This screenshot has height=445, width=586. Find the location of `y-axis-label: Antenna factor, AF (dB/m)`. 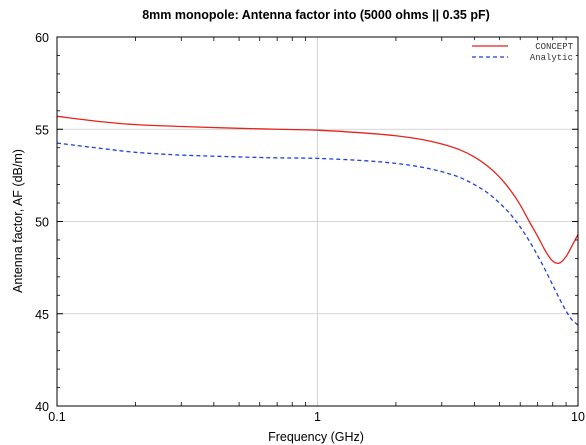

y-axis-label: Antenna factor, AF (dB/m) is located at coordinates (18, 221).